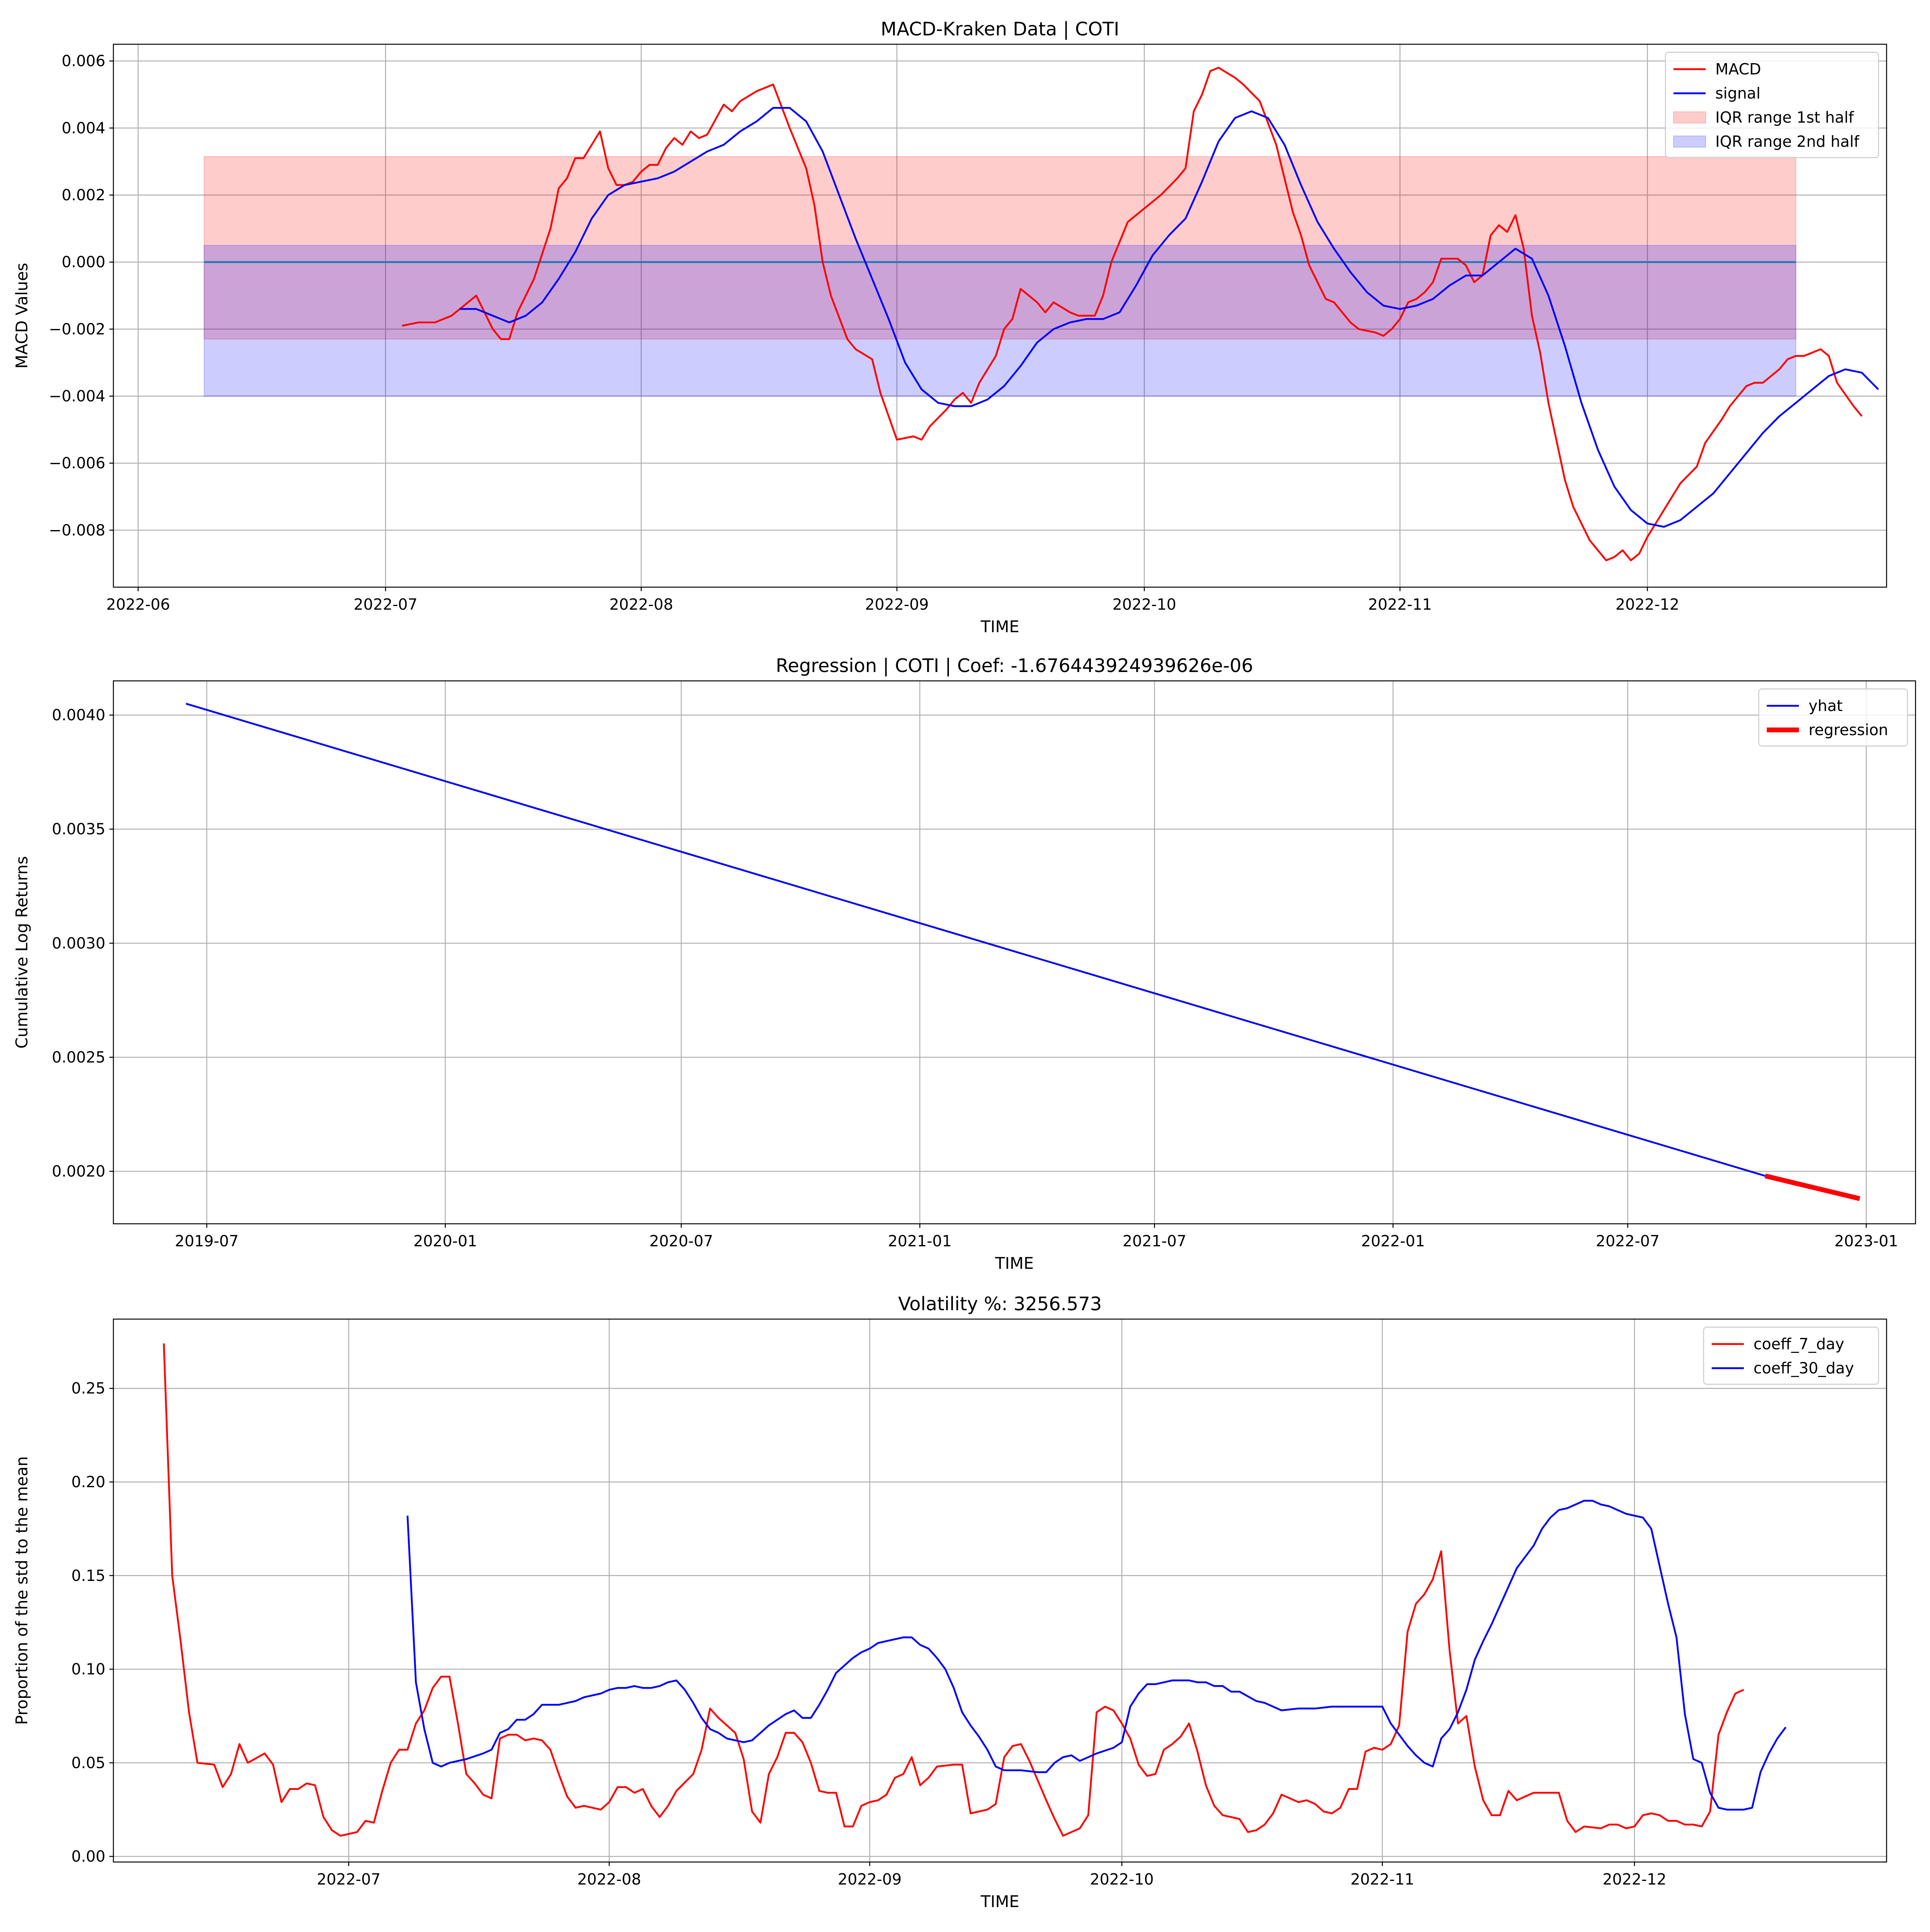 This screenshot has width=1930, height=1932. I want to click on y-tick-label: 0.10, so click(88, 1669).